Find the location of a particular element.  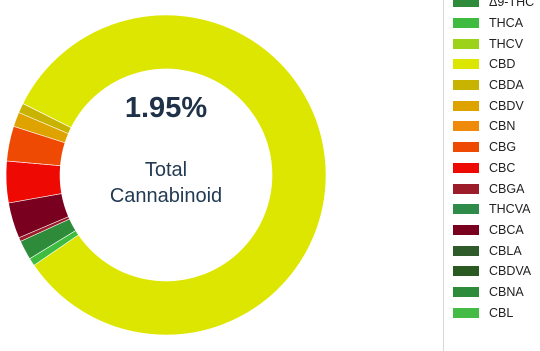

legend-label: CBN is located at coordinates (502, 126).